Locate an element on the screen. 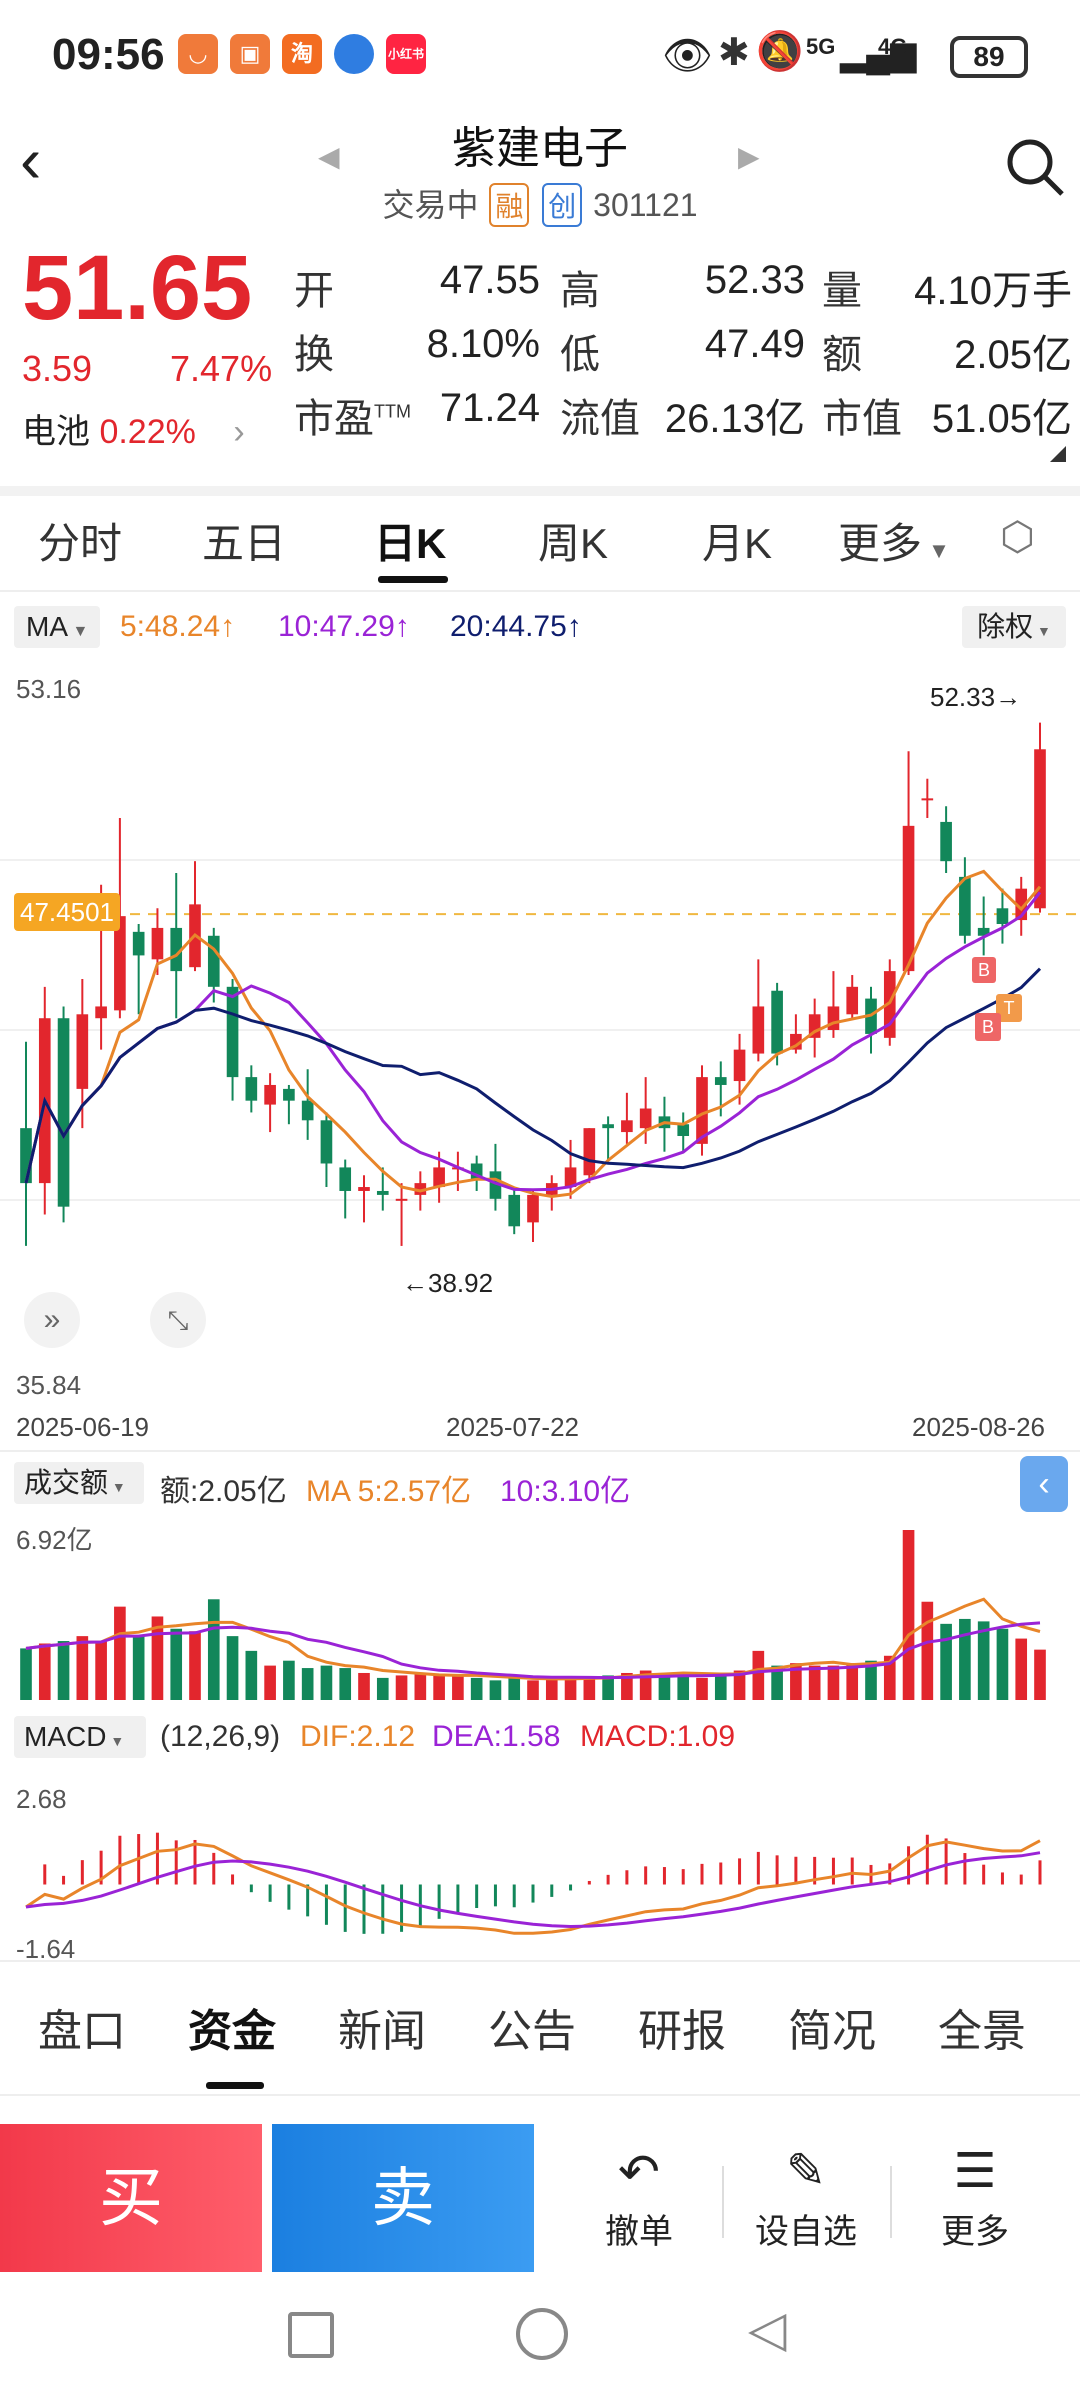 Image resolution: width=1080 pixels, height=2388 pixels. sector-info: 电池 0.22% › is located at coordinates (133, 428).